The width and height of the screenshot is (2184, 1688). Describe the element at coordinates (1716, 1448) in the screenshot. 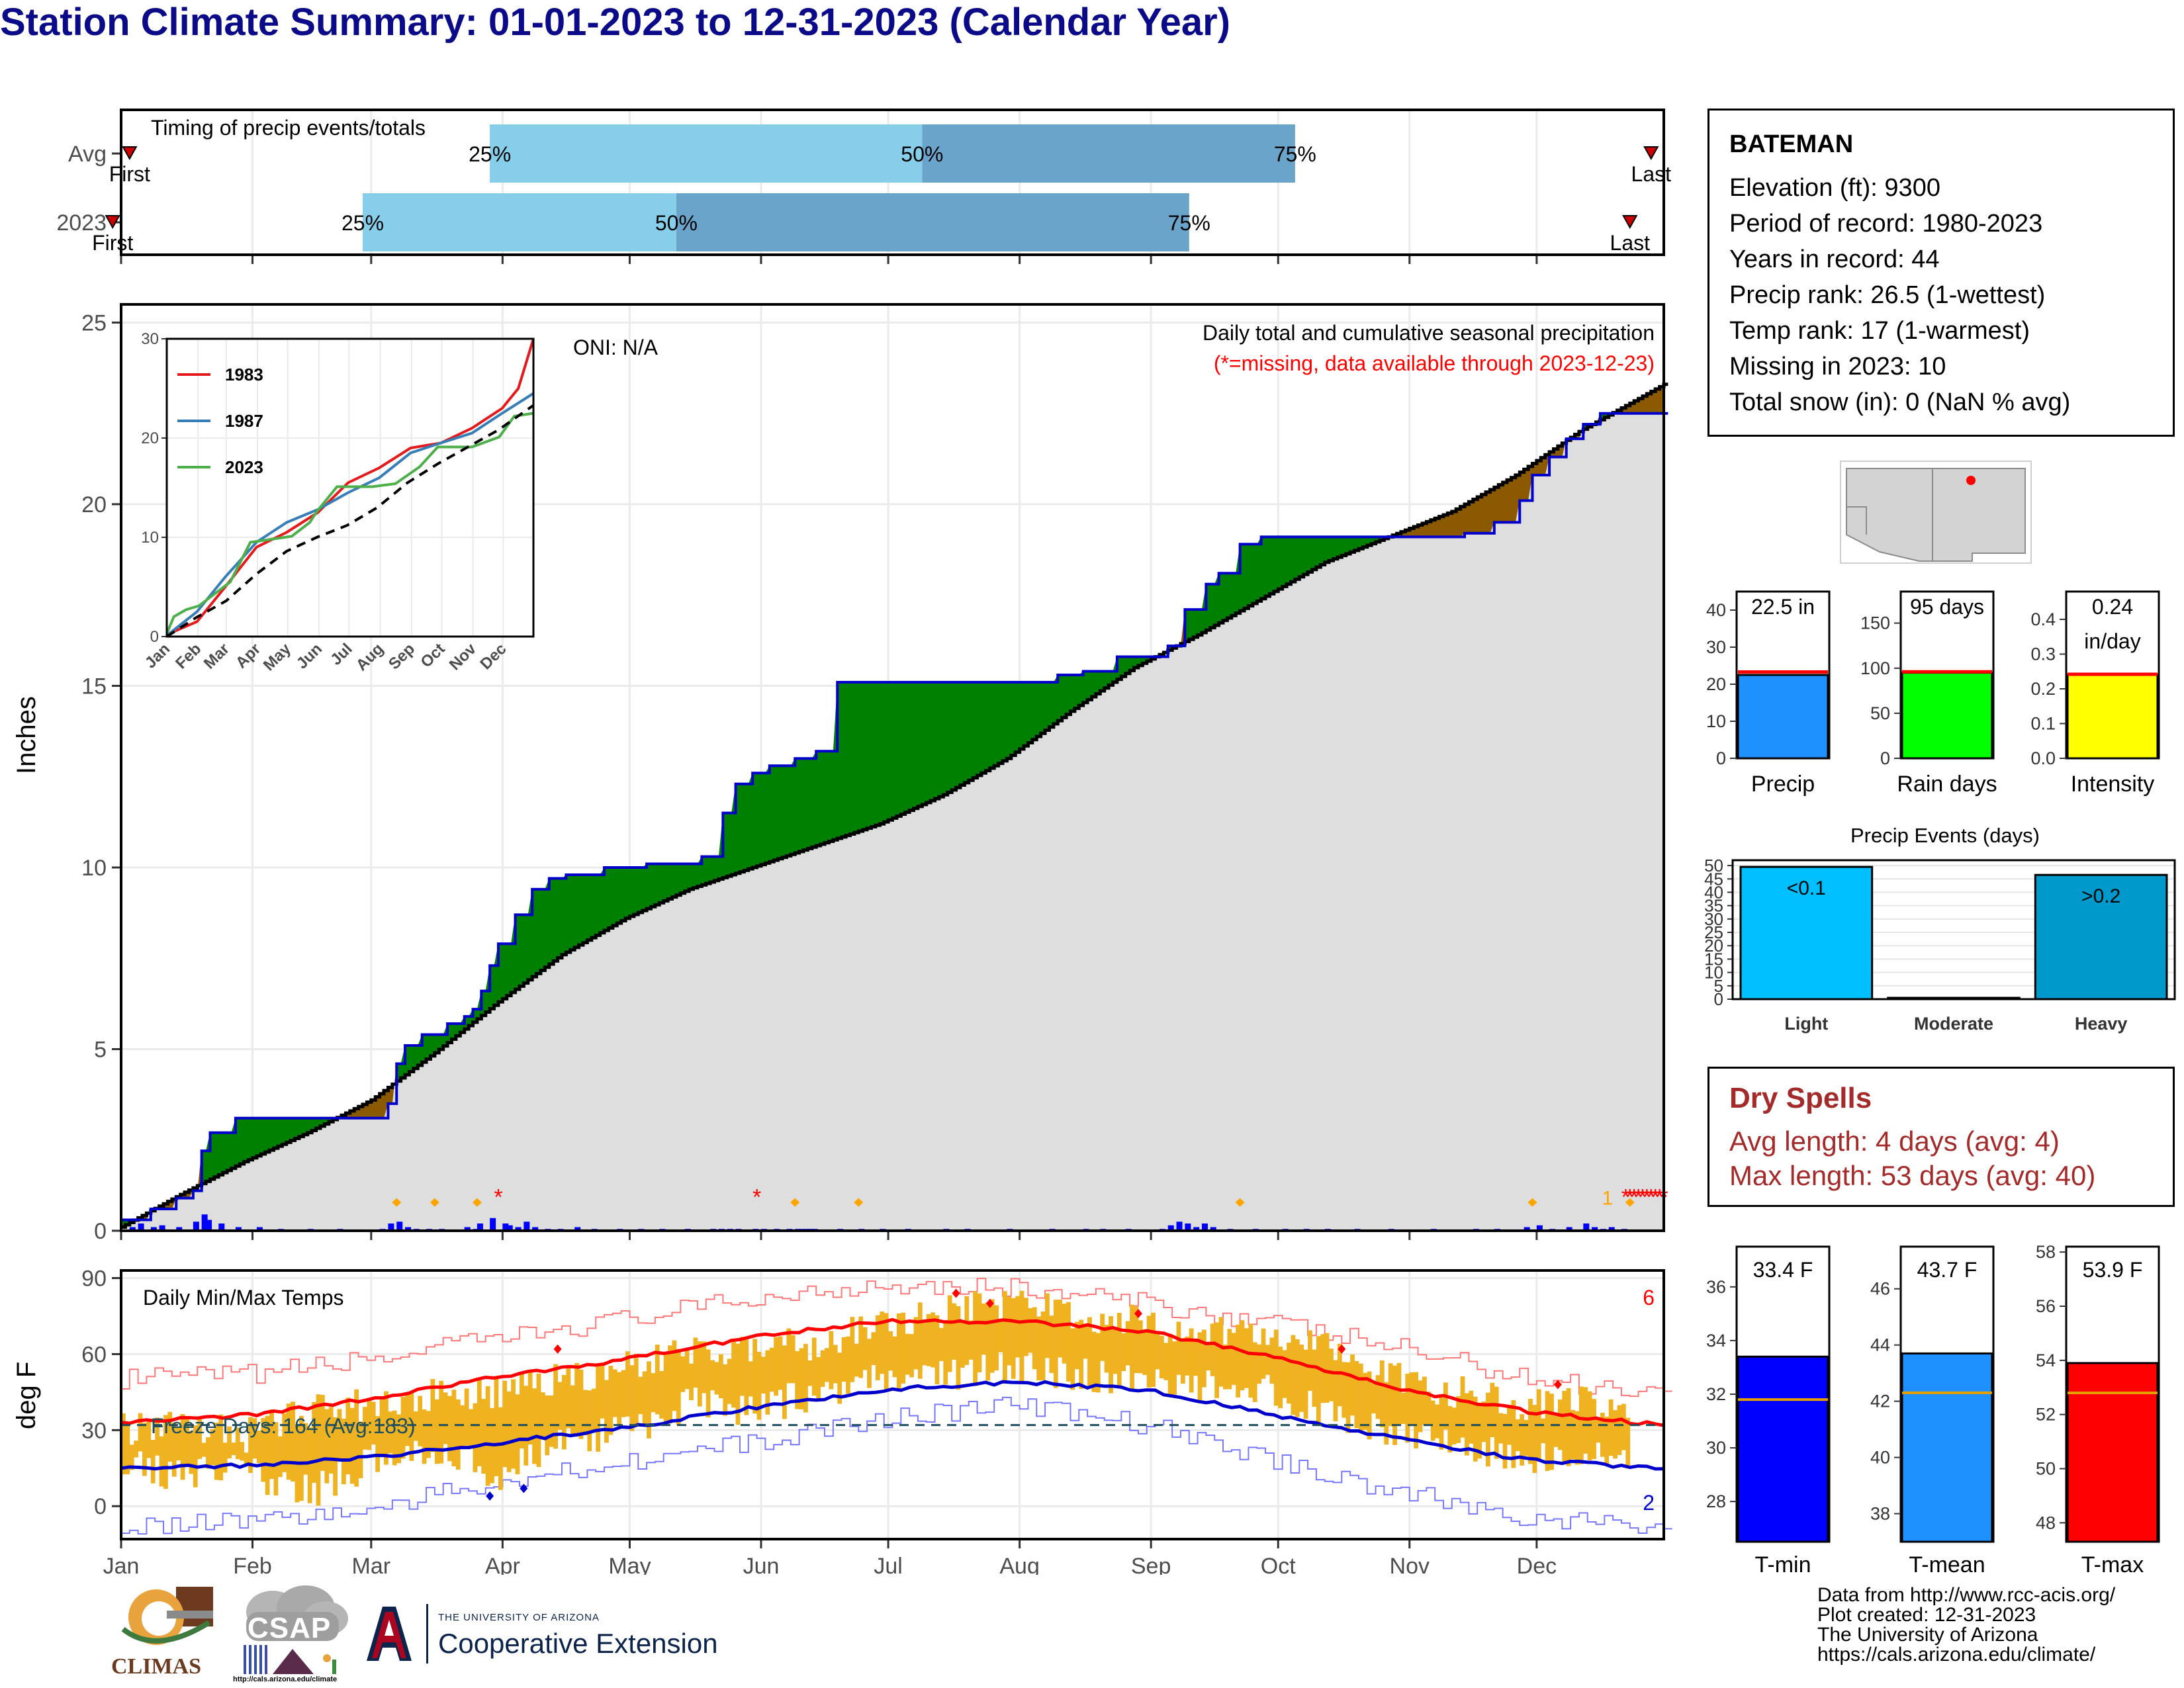

I see `stat-t-min-tick-label: 30` at that location.